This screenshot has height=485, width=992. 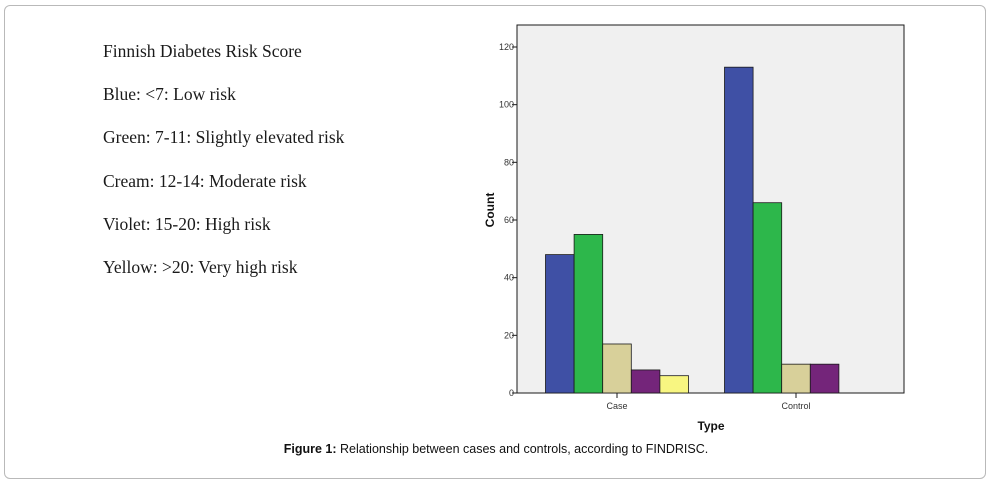 What do you see at coordinates (187, 223) in the screenshot?
I see `legend-violet: Violet: 15-20: High risk` at bounding box center [187, 223].